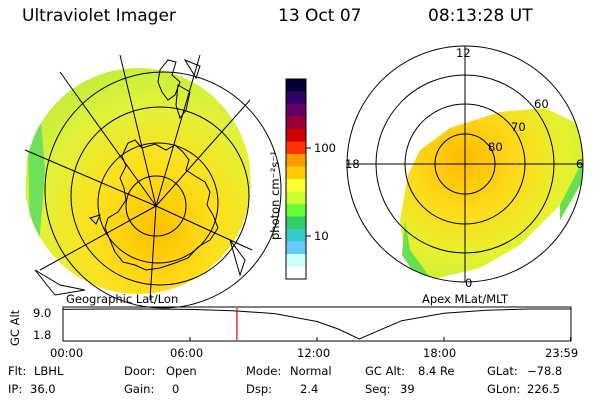 This screenshot has height=400, width=600. Describe the element at coordinates (15, 389) in the screenshot. I see `ip-label: IP:` at that location.